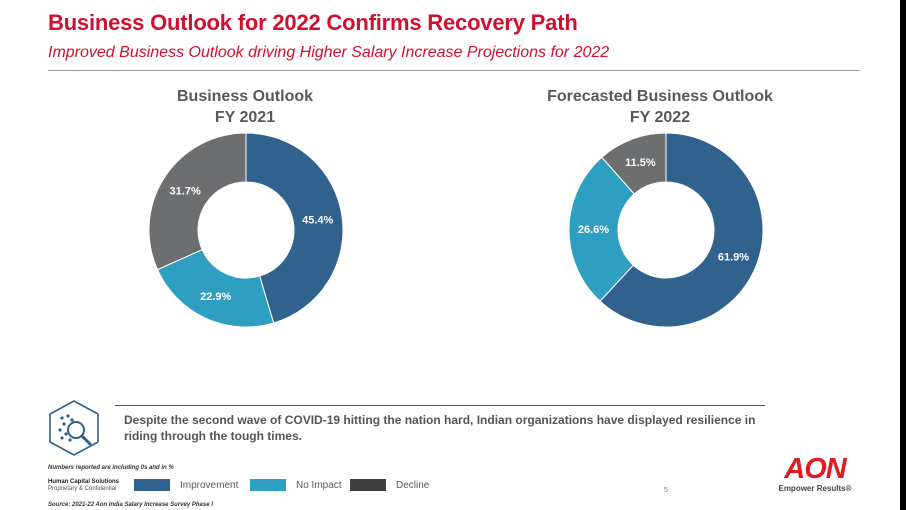 This screenshot has height=510, width=906. I want to click on aon-logo: AON Empower Results®, so click(815, 473).